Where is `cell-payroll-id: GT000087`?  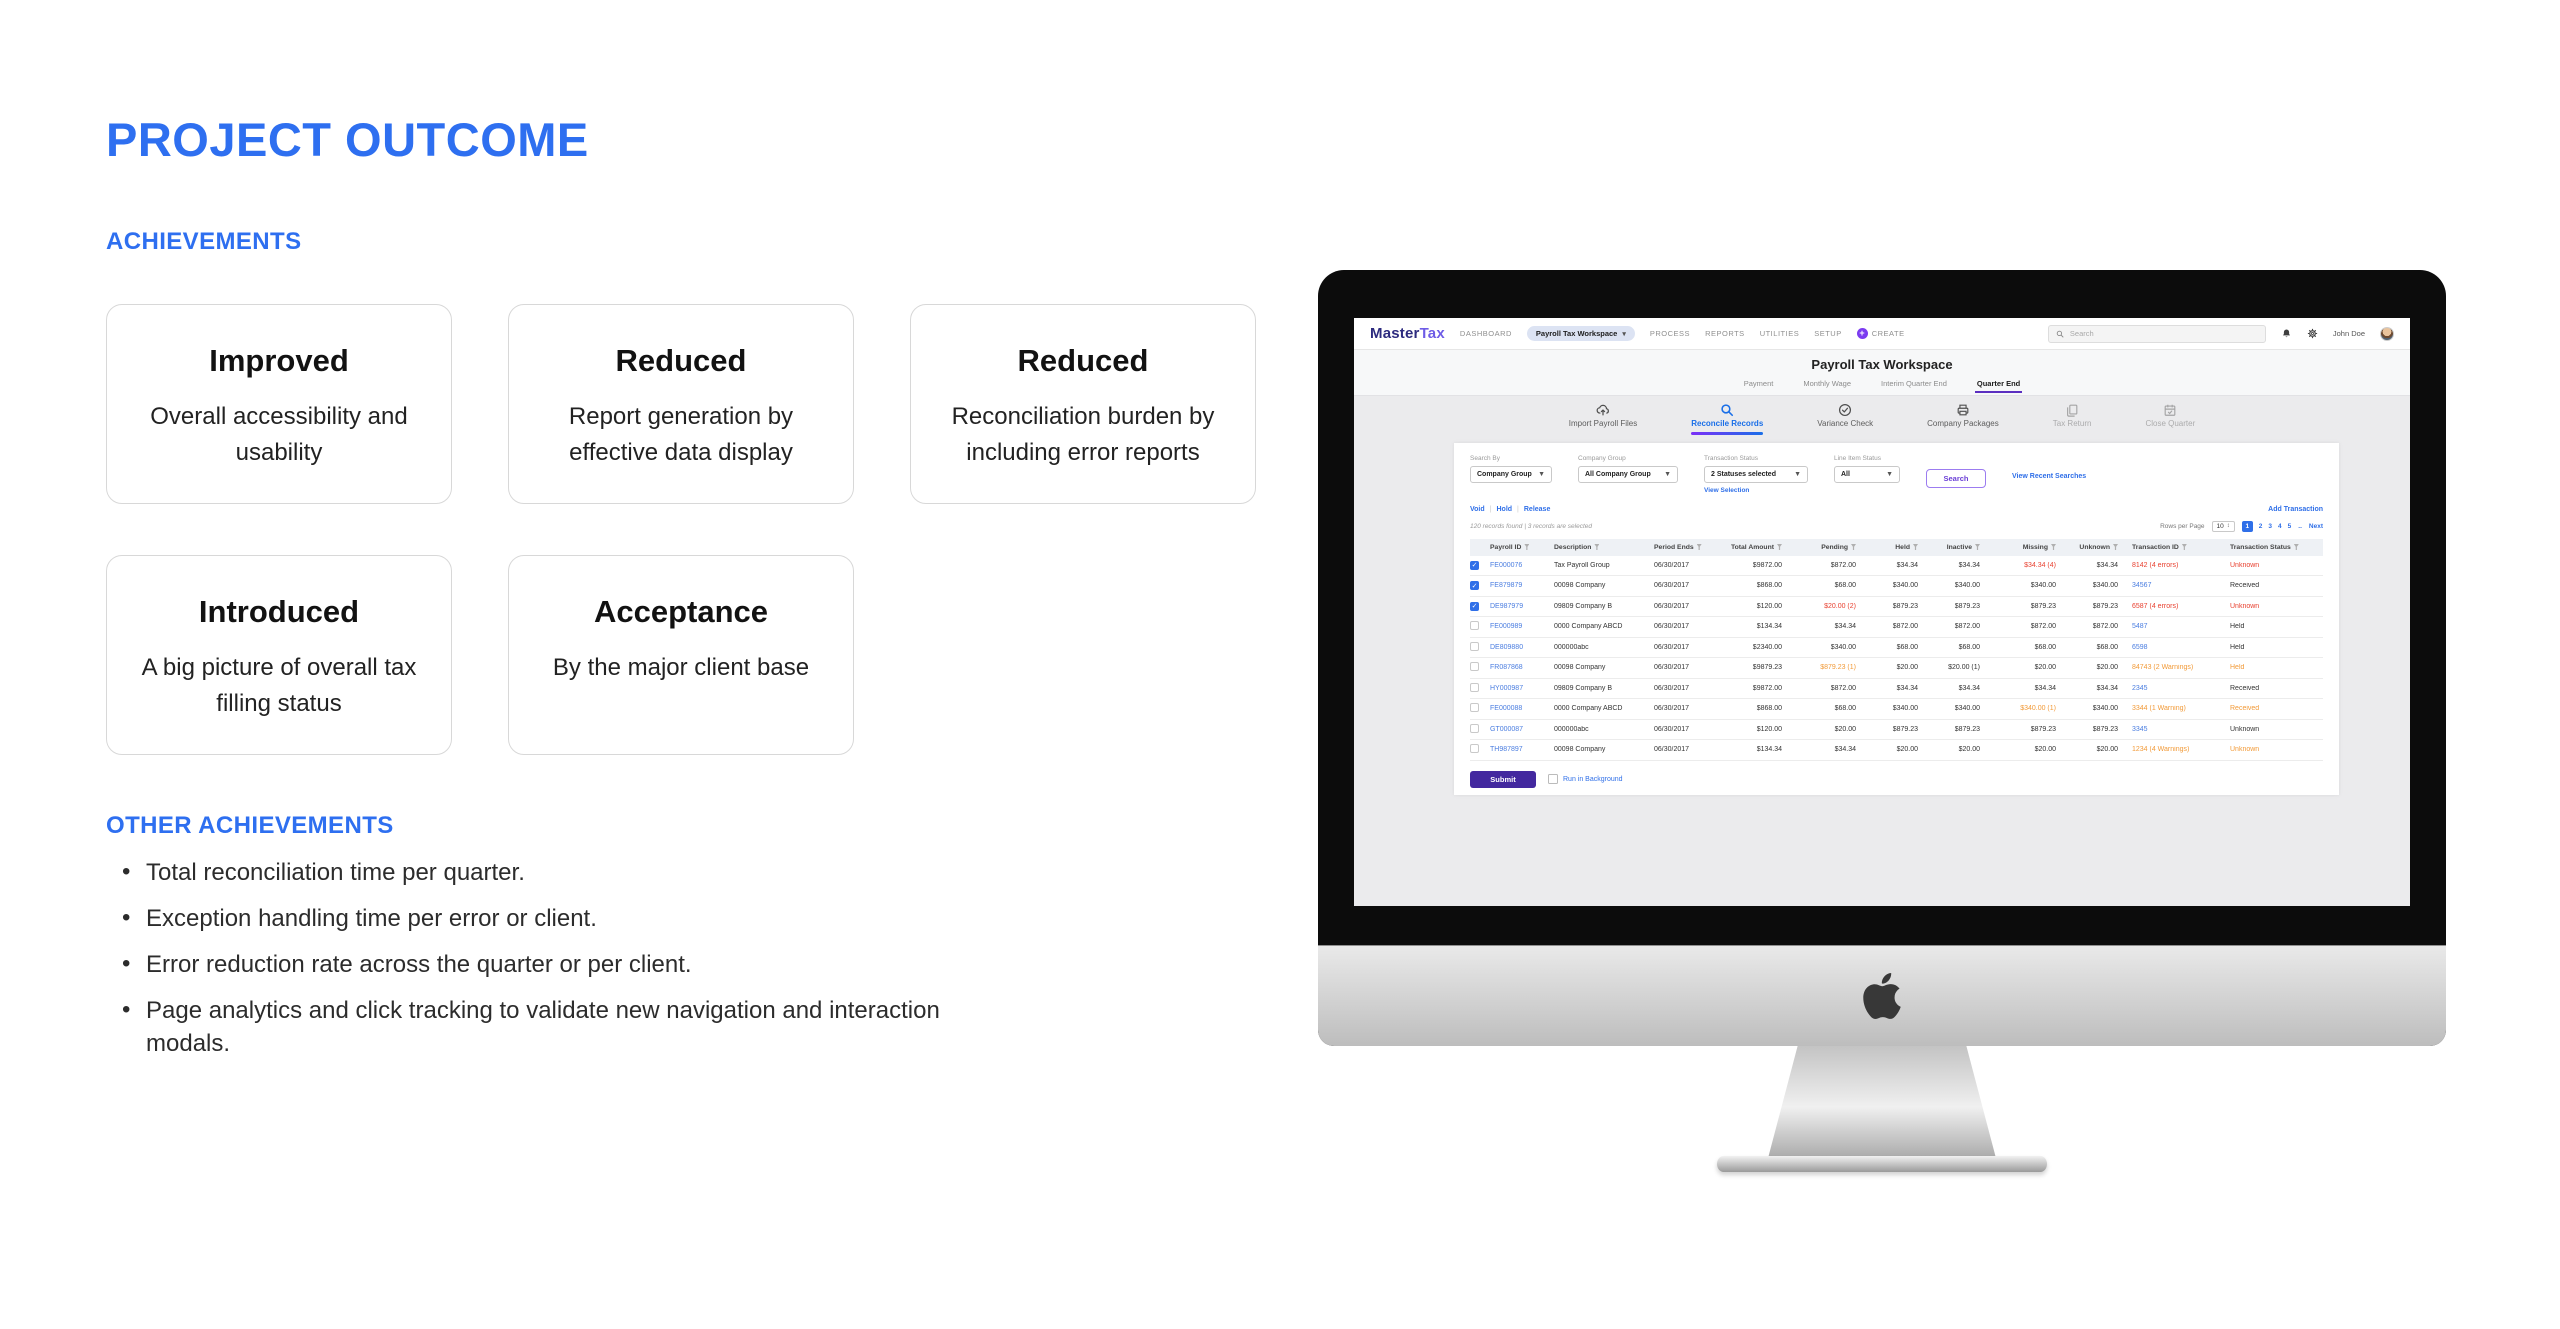
cell-payroll-id: GT000087 is located at coordinates (1507, 729).